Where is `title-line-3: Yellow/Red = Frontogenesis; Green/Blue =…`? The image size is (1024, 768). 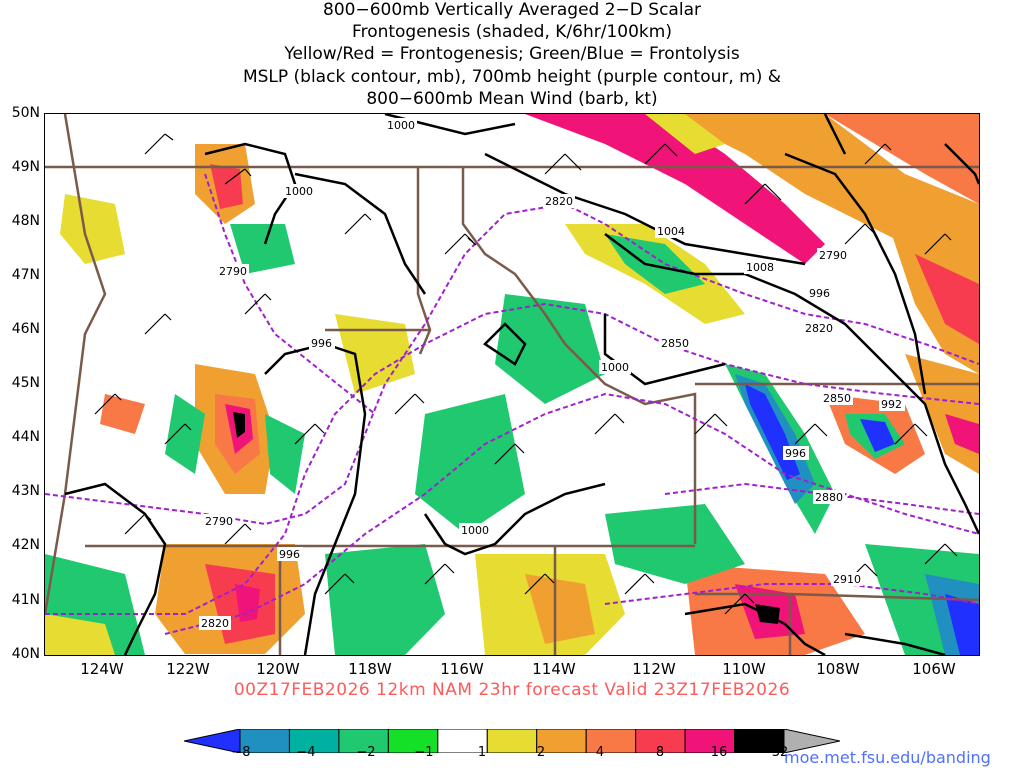 title-line-3: Yellow/Red = Frontogenesis; Green/Blue =… is located at coordinates (512, 54).